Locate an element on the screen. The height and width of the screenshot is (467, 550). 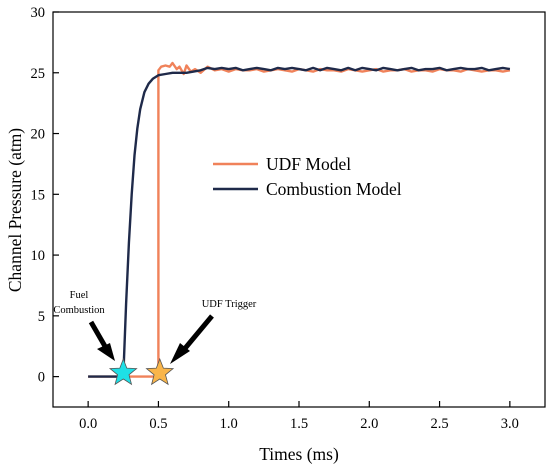
y-axis-ticks: 0 5 10 15 20 25 30 is located at coordinates (45, 195).